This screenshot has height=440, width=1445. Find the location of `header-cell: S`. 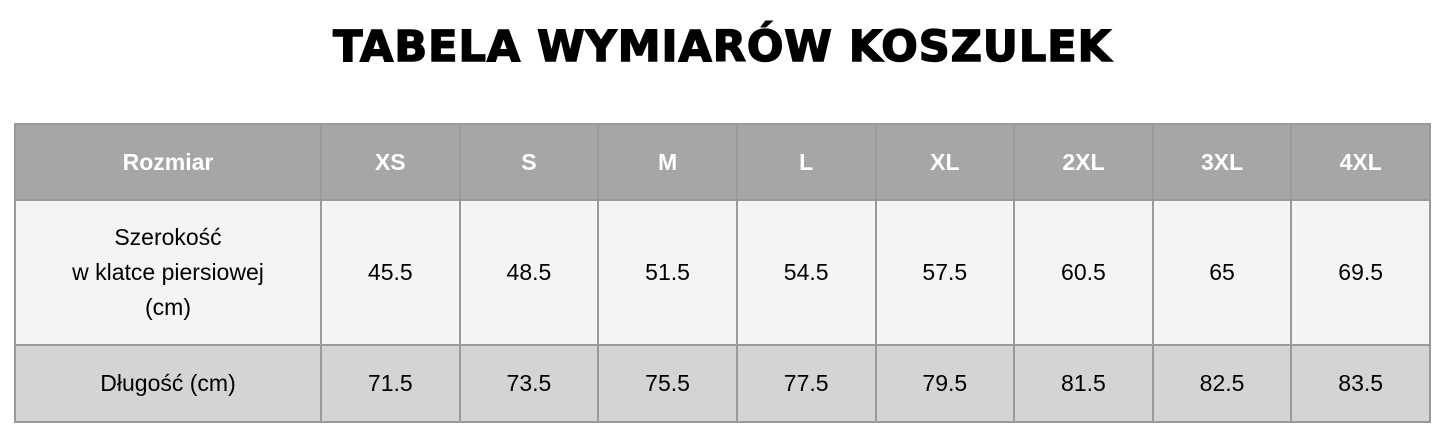

header-cell: S is located at coordinates (529, 162).